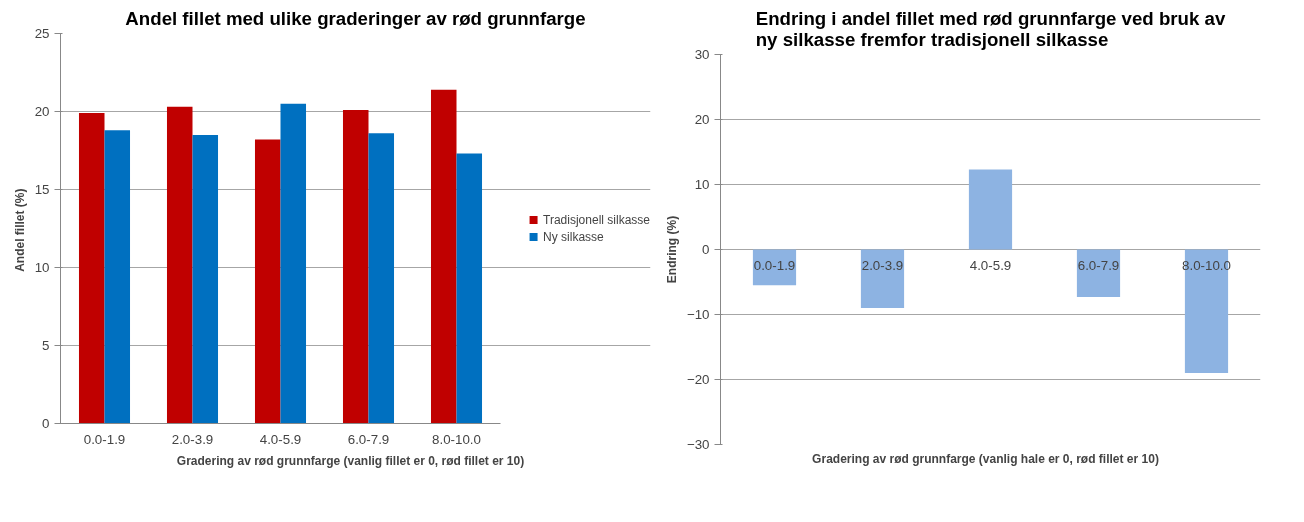  I want to click on legend-label: Tradisjonell silkasse, so click(596, 219).